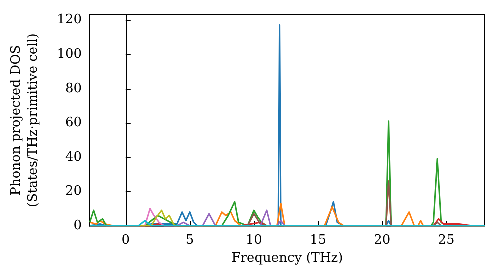 This screenshot has height=280, width=500. Describe the element at coordinates (69, 54) in the screenshot. I see `y-tick-label: 100` at that location.